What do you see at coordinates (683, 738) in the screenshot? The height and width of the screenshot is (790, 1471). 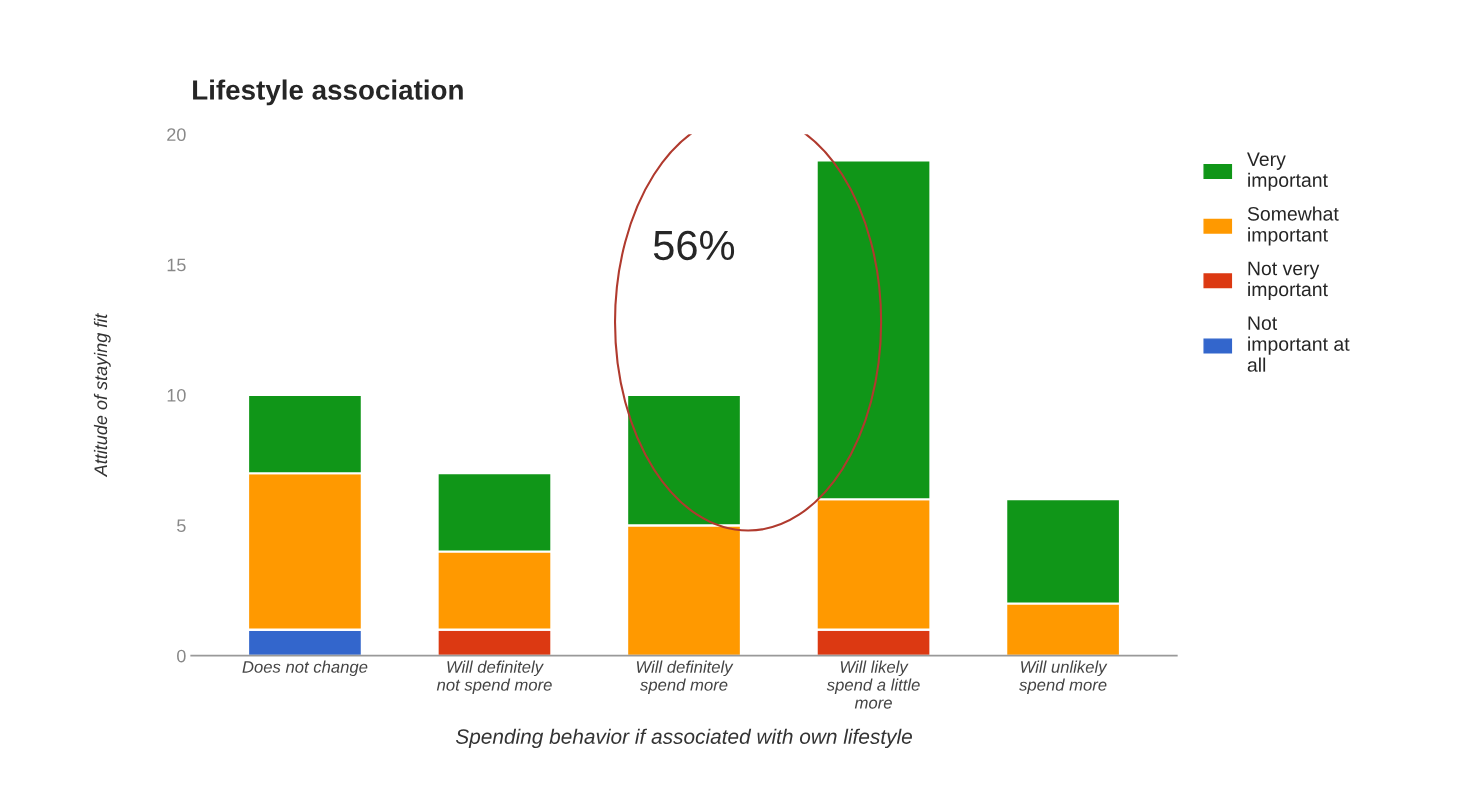 I see `x-axis-title: Spending behavior if associated with own lifestyle` at bounding box center [683, 738].